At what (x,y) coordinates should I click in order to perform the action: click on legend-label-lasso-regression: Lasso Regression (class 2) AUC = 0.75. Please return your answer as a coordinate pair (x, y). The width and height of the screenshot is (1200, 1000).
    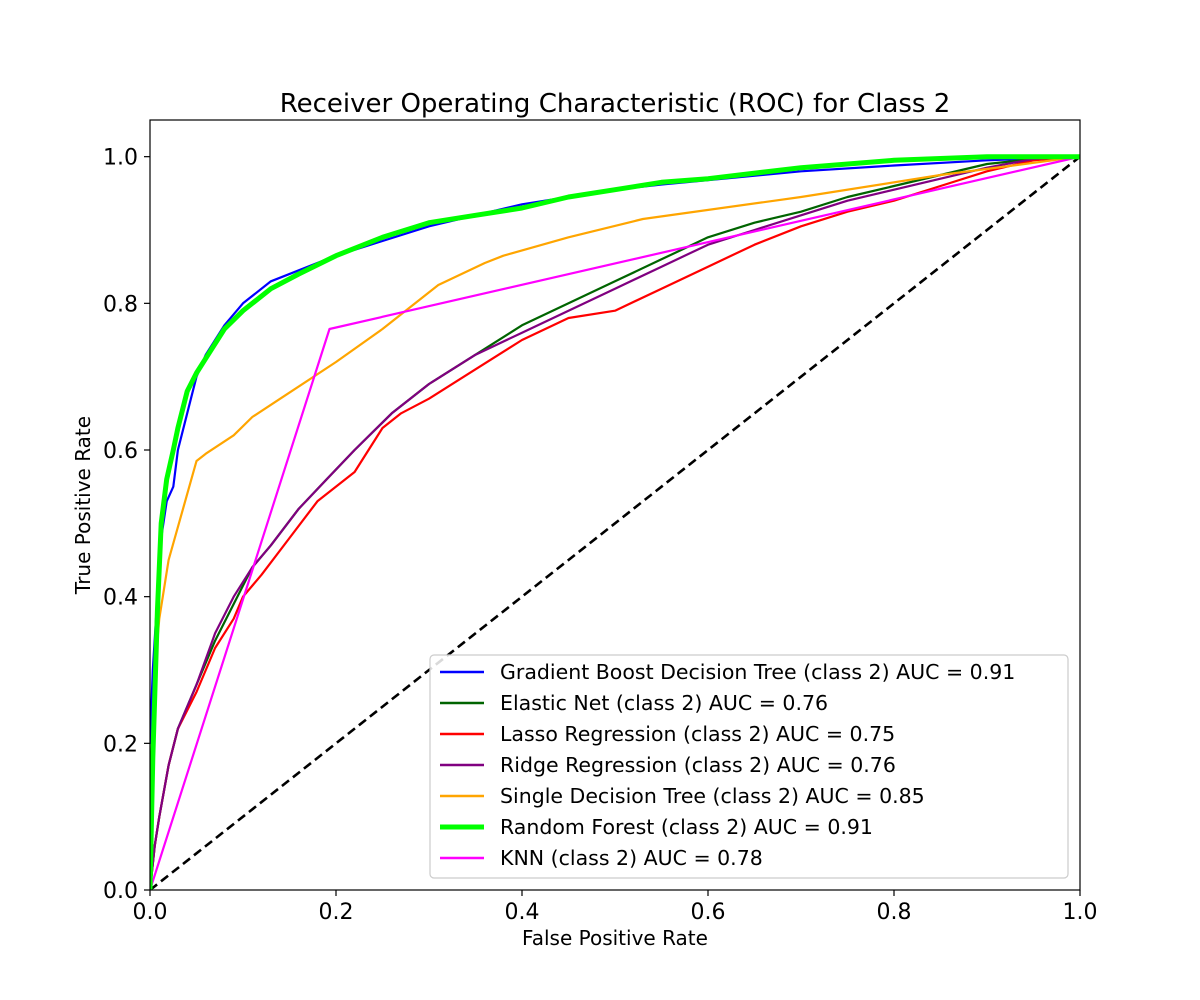
    Looking at the image, I should click on (697, 734).